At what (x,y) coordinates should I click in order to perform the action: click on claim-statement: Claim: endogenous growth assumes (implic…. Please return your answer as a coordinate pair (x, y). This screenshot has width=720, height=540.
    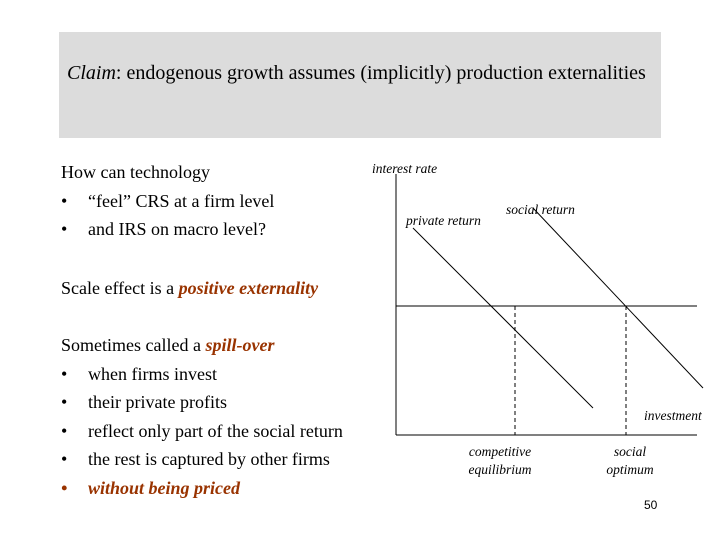
    Looking at the image, I should click on (362, 73).